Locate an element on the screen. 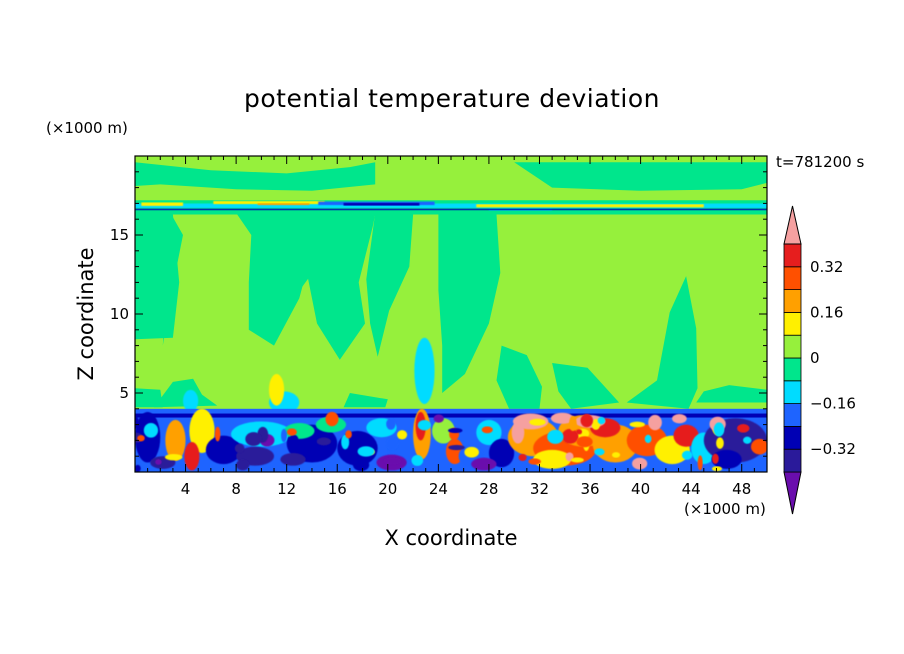 The image size is (904, 654). x-tick-label: 40 is located at coordinates (640, 489).